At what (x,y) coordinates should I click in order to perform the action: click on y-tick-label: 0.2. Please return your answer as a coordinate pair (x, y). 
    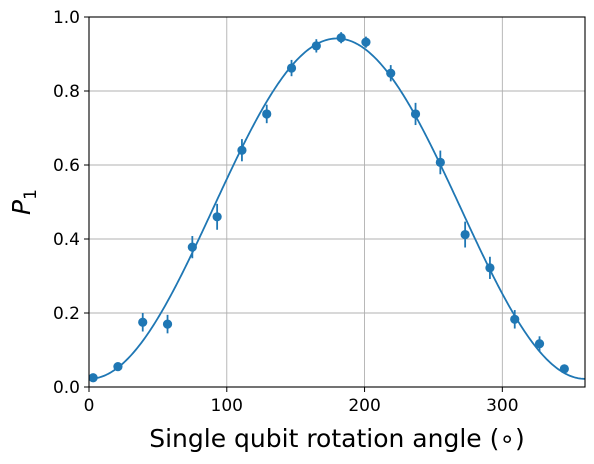
    Looking at the image, I should click on (66, 314).